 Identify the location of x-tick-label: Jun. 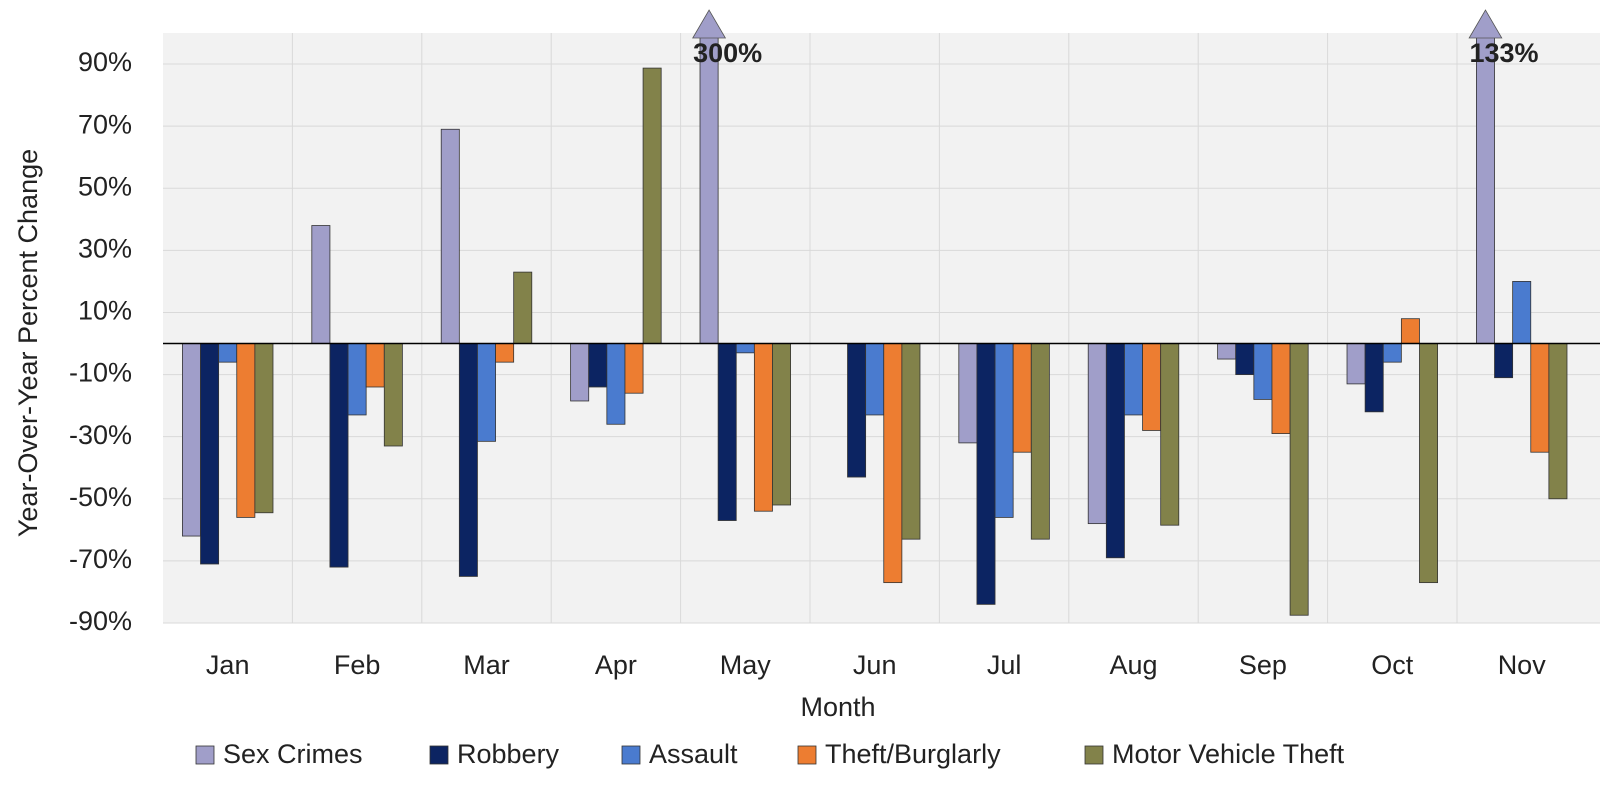
(875, 665).